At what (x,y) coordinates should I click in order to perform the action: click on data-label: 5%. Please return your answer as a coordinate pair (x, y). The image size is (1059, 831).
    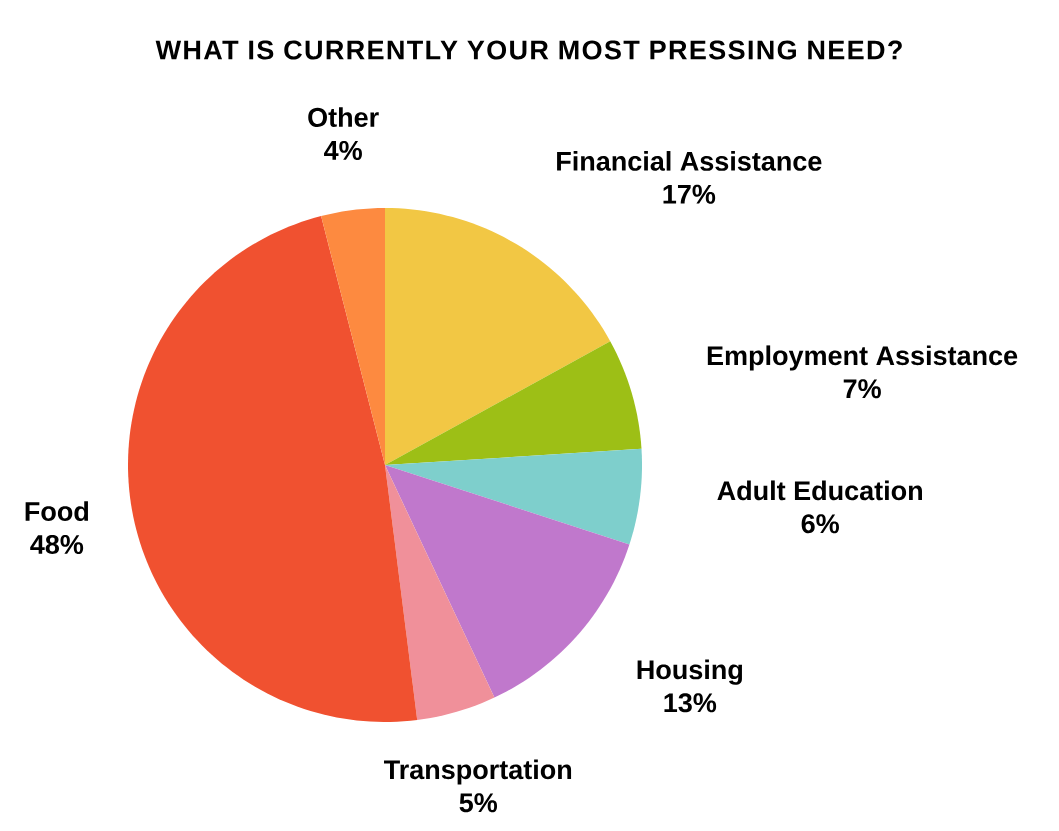
    Looking at the image, I should click on (478, 803).